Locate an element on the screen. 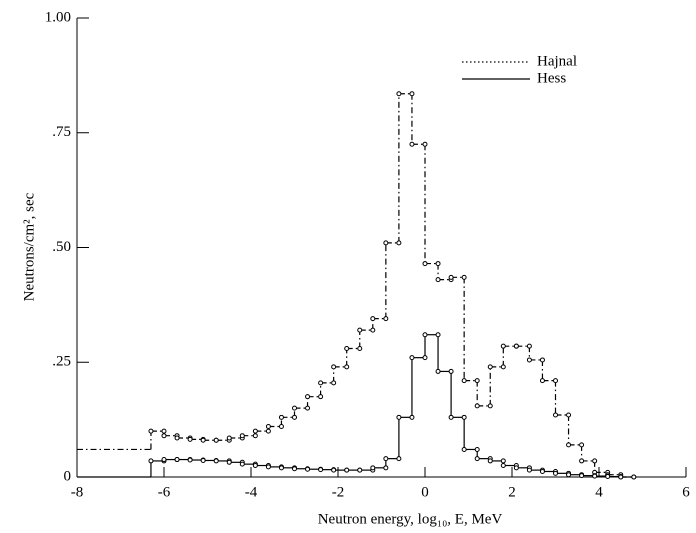  legend-label: Hess is located at coordinates (551, 78).